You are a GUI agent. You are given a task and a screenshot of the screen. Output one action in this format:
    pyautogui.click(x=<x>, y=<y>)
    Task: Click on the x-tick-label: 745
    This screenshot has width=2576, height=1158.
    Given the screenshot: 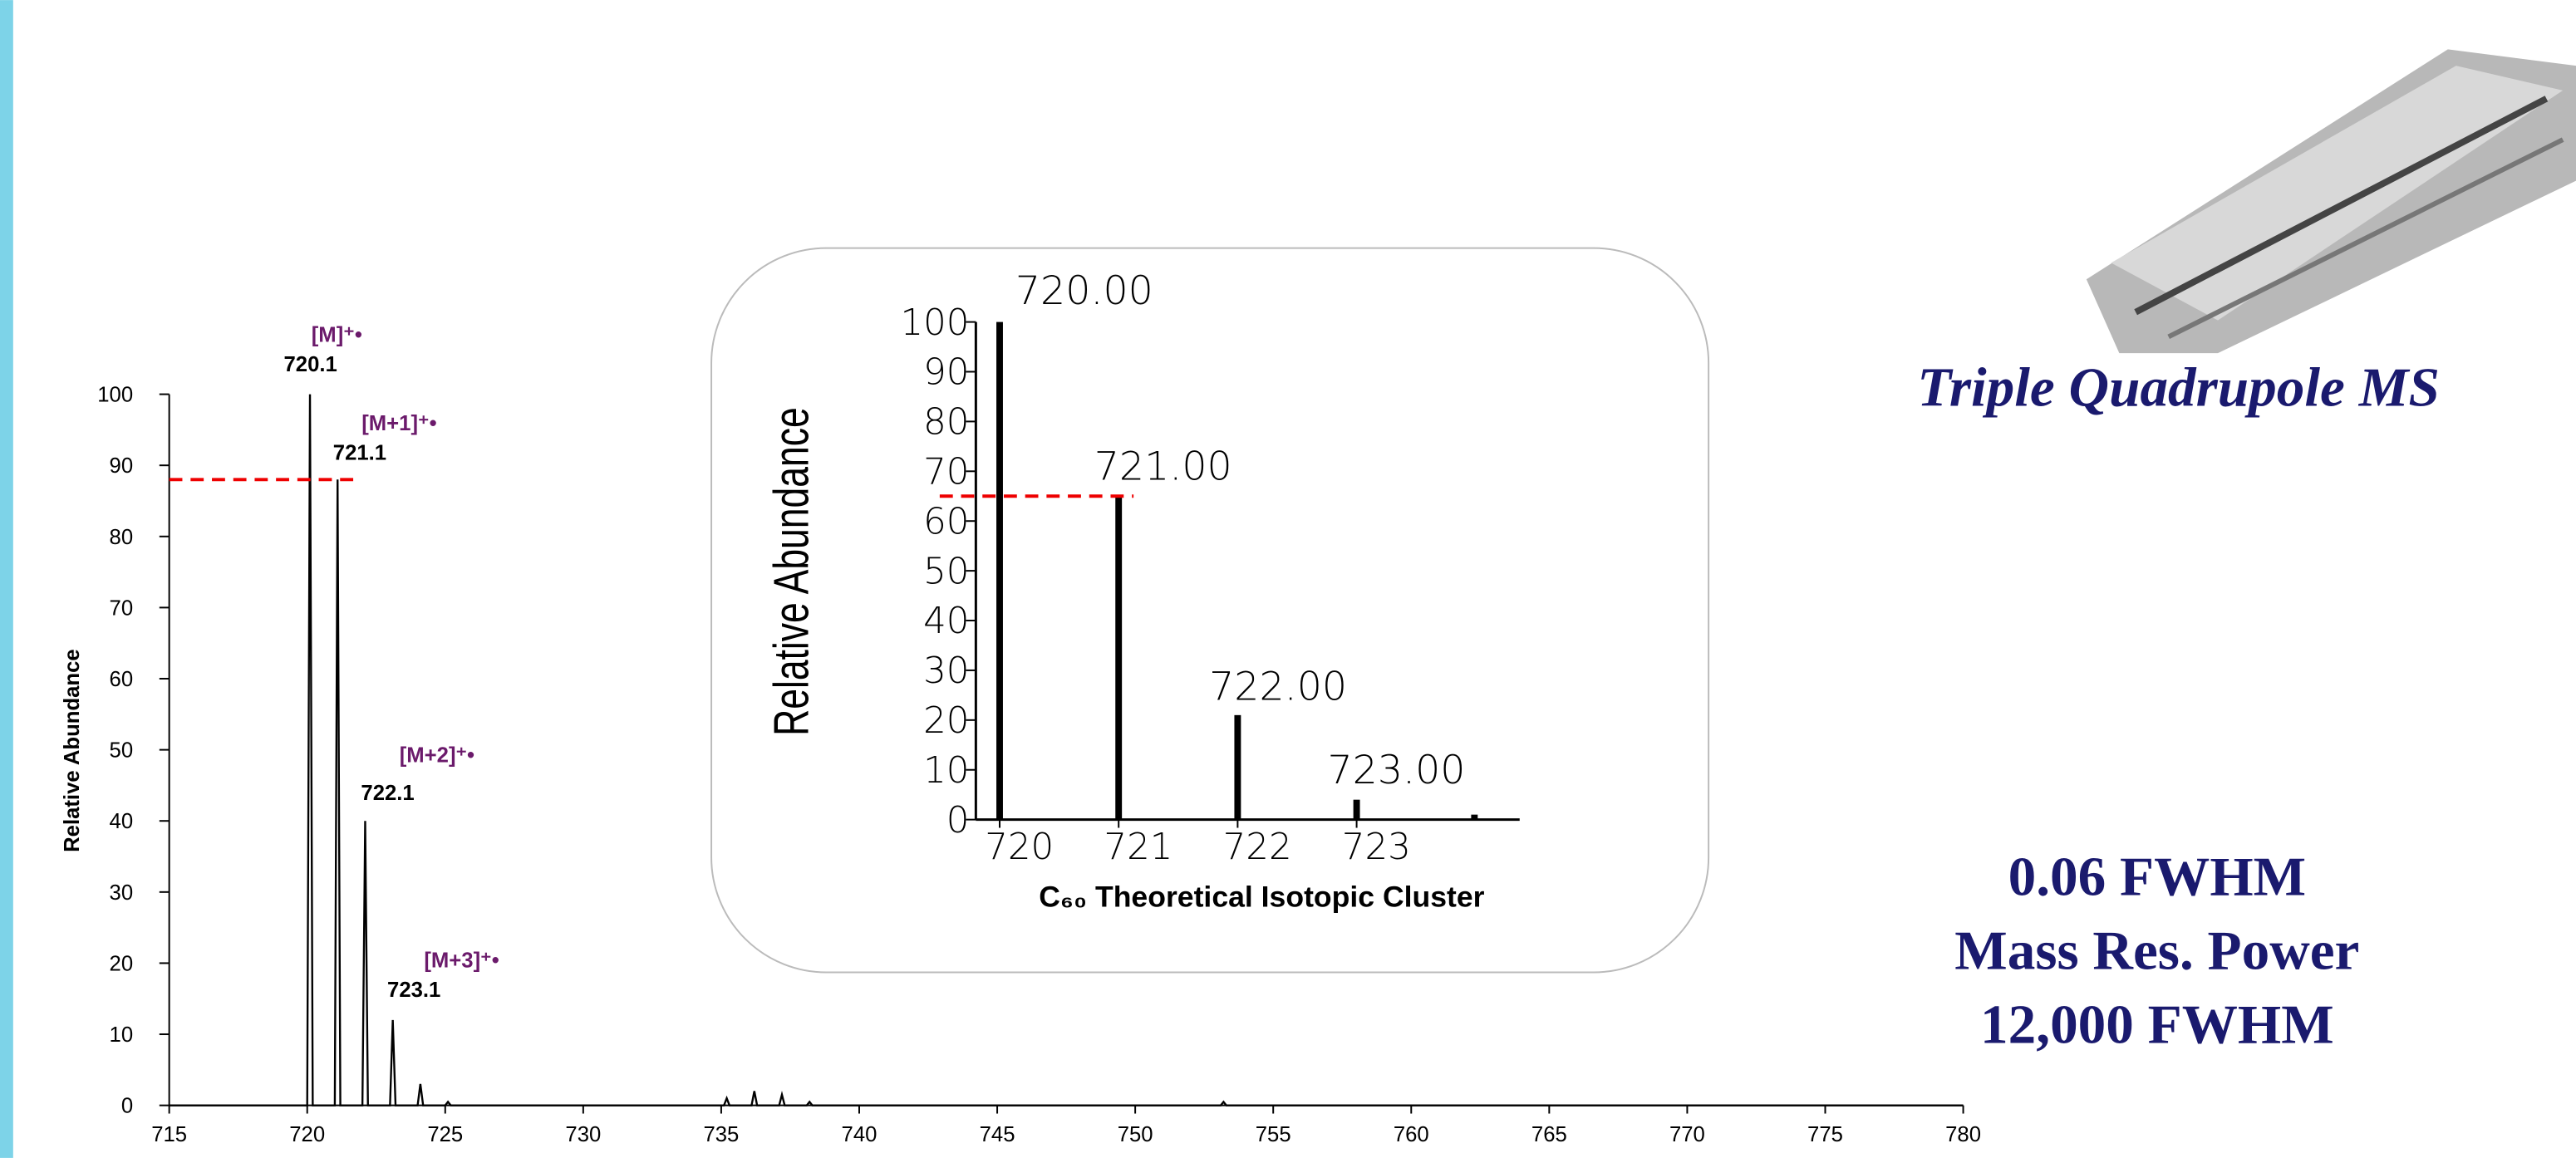 What is the action you would take?
    pyautogui.click(x=997, y=1134)
    